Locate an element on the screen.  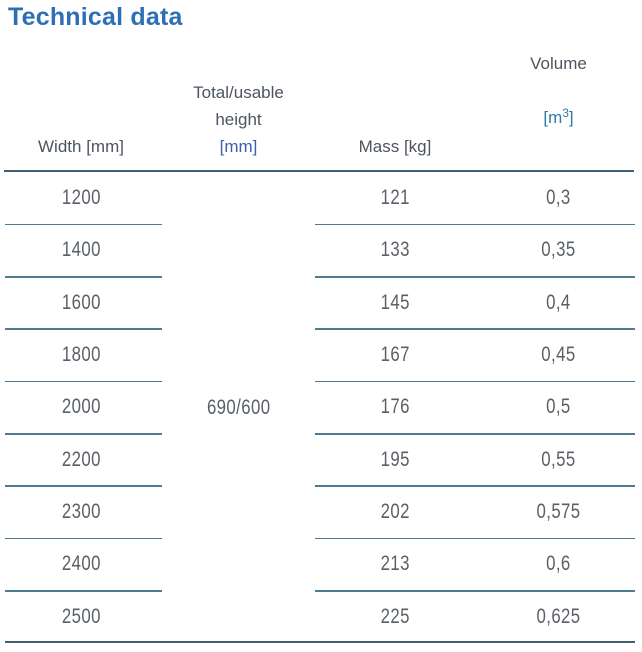
mass-cell: 213 is located at coordinates (395, 564).